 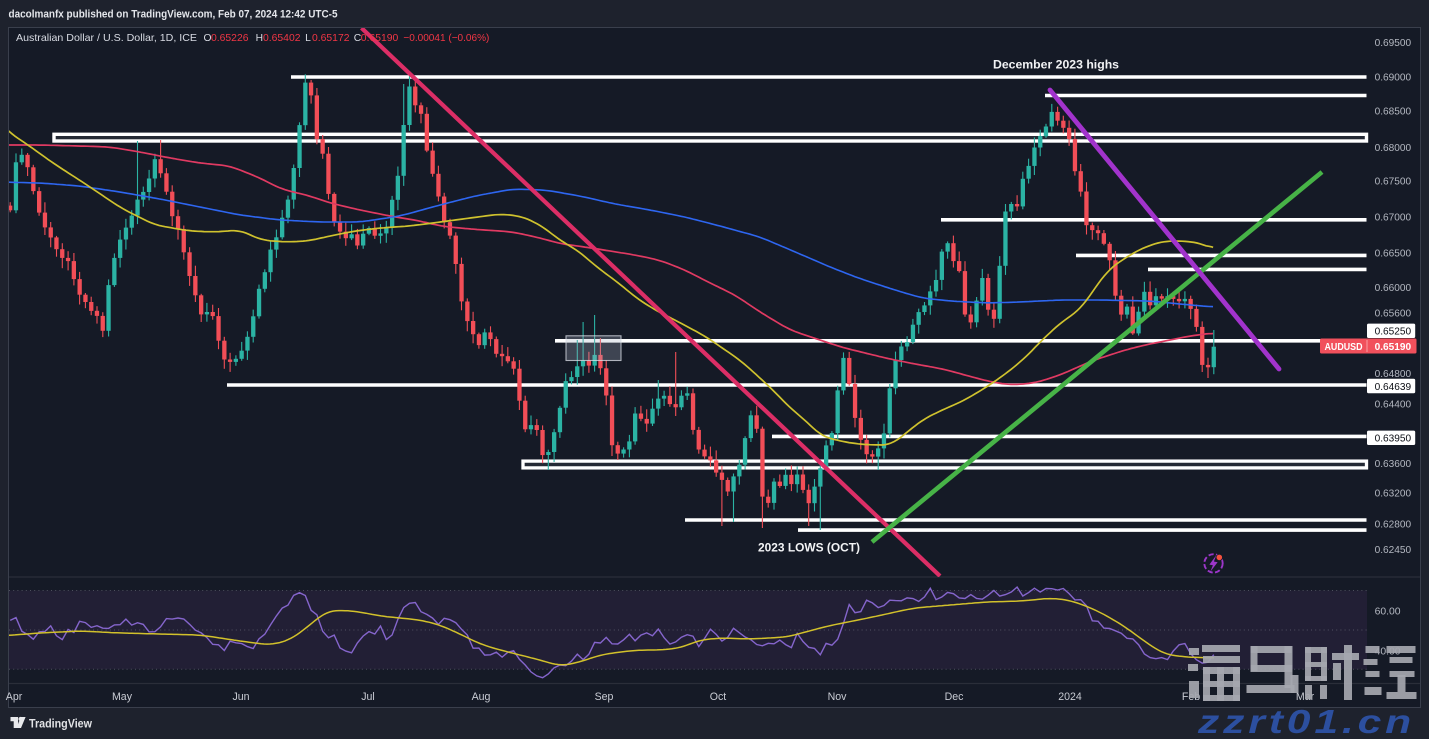 What do you see at coordinates (106, 38) in the screenshot?
I see `svg-text:Australian Dollar / U.S. Dolla: Australian Dollar / U.S. Dollar, 1D, ICE` at bounding box center [106, 38].